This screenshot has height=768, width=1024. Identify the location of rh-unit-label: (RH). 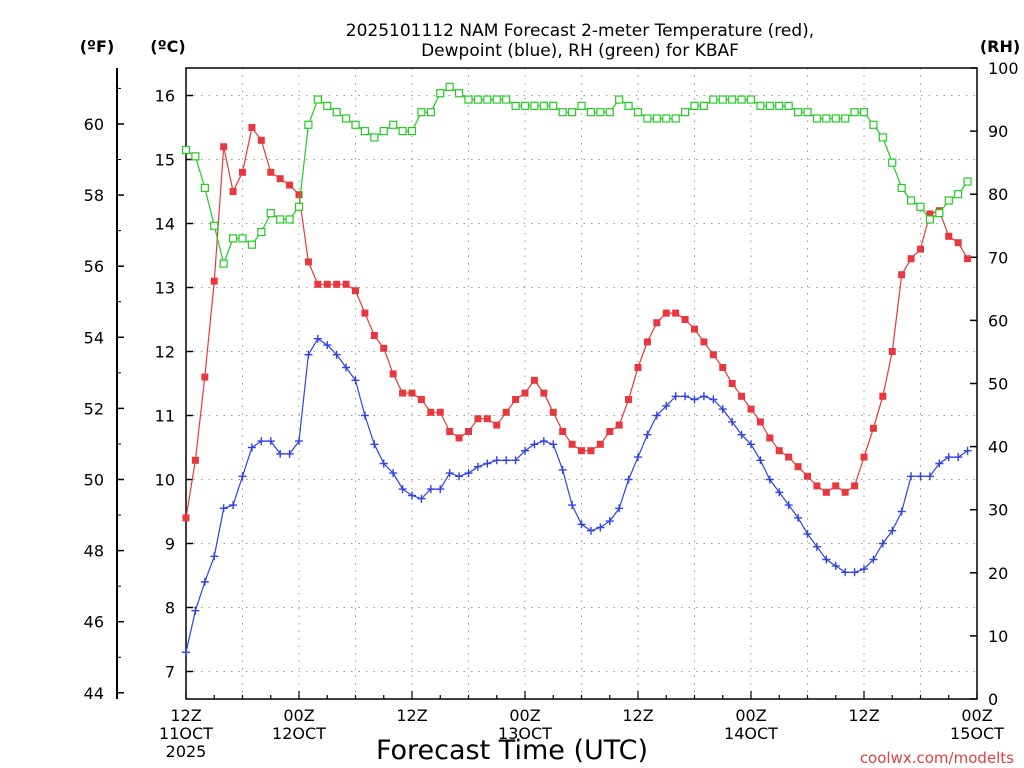
(1000, 46).